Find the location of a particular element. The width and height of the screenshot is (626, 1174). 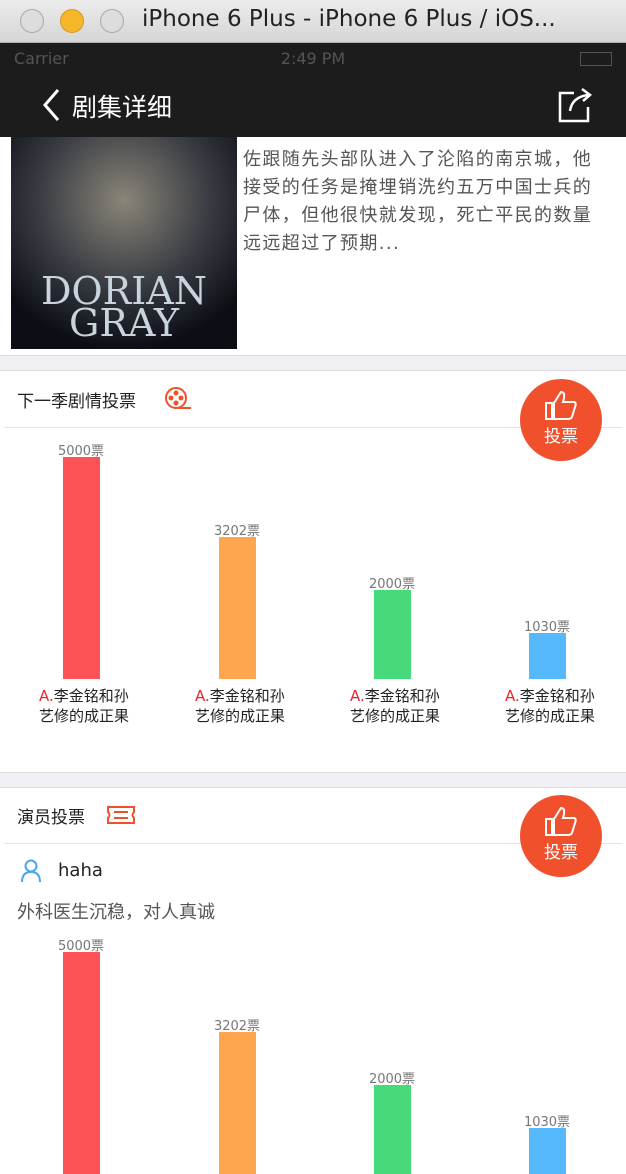

minimize-button is located at coordinates (72, 21).